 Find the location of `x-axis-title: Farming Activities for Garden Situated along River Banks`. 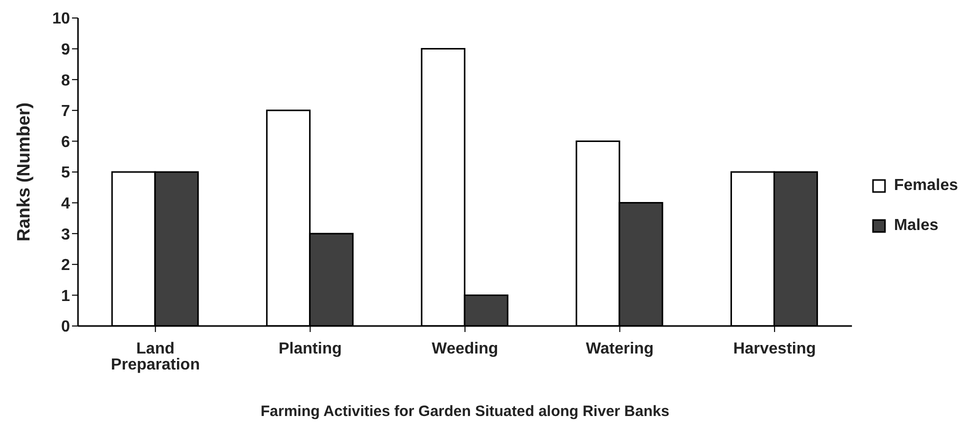

x-axis-title: Farming Activities for Garden Situated along River Banks is located at coordinates (465, 411).